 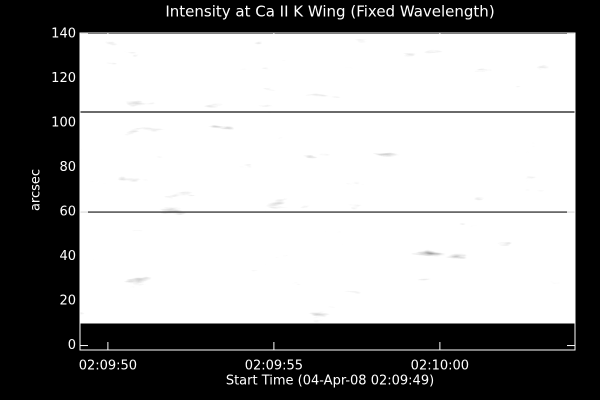 What do you see at coordinates (63, 34) in the screenshot?
I see `y-tick-label: 140` at bounding box center [63, 34].